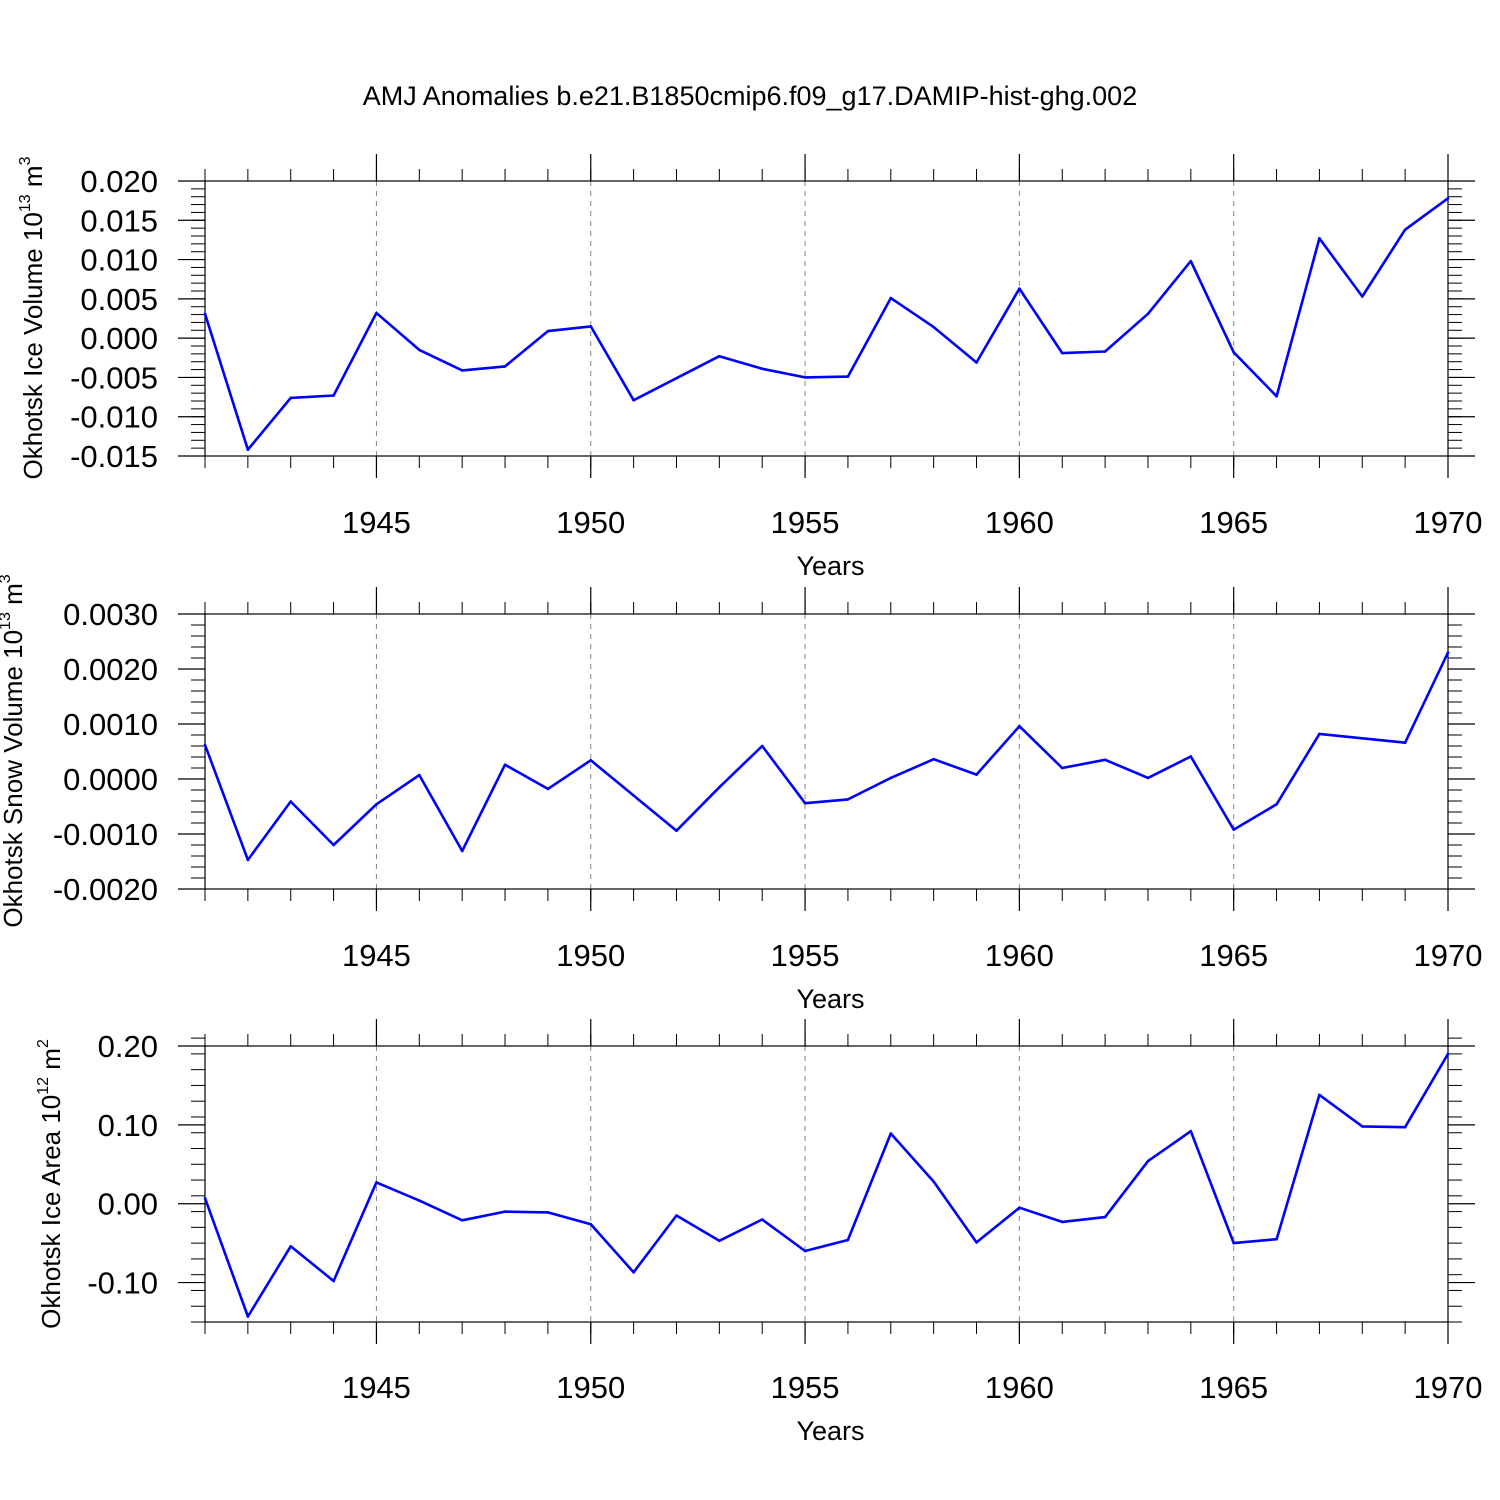 The image size is (1500, 1500). I want to click on series-line, so click(826, 324).